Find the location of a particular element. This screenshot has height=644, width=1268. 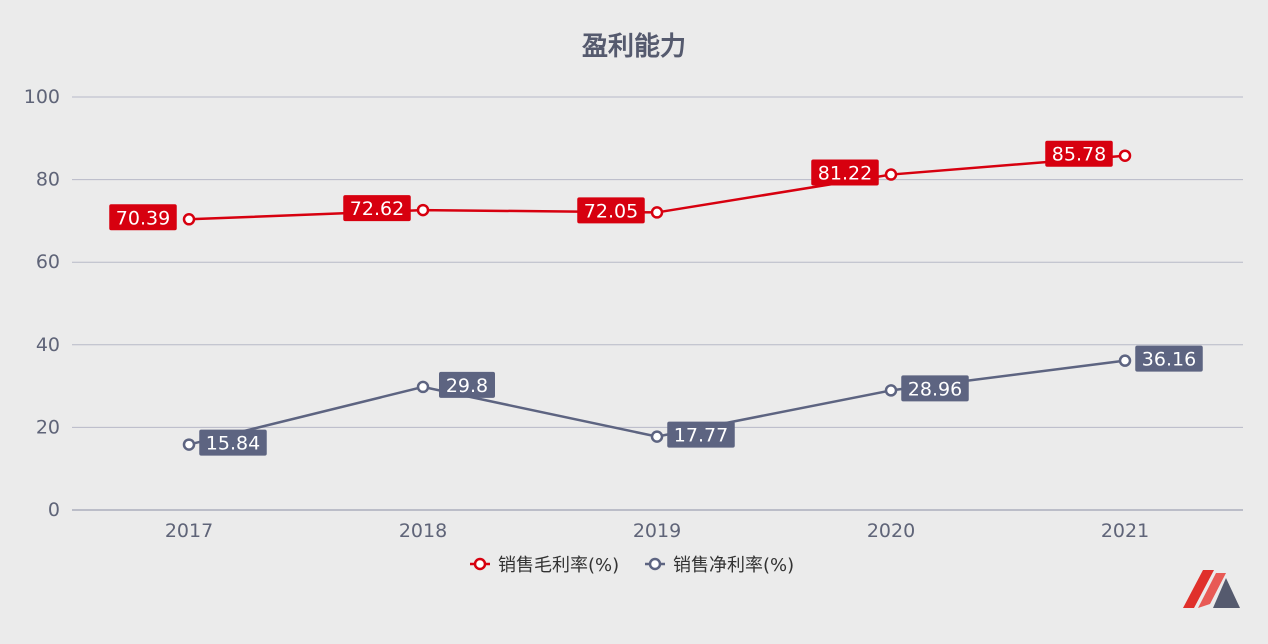

x-tick-label: 2021 is located at coordinates (1125, 531).